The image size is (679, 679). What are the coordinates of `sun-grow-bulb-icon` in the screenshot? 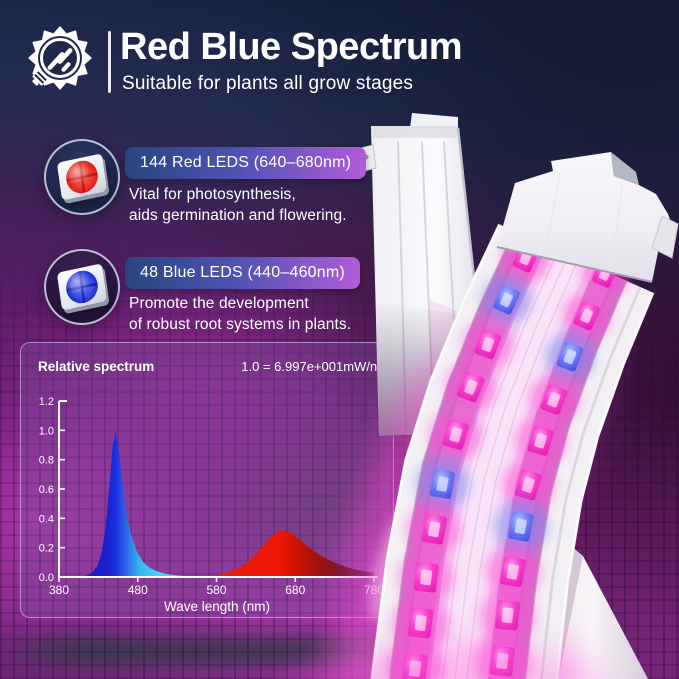 It's located at (60, 58).